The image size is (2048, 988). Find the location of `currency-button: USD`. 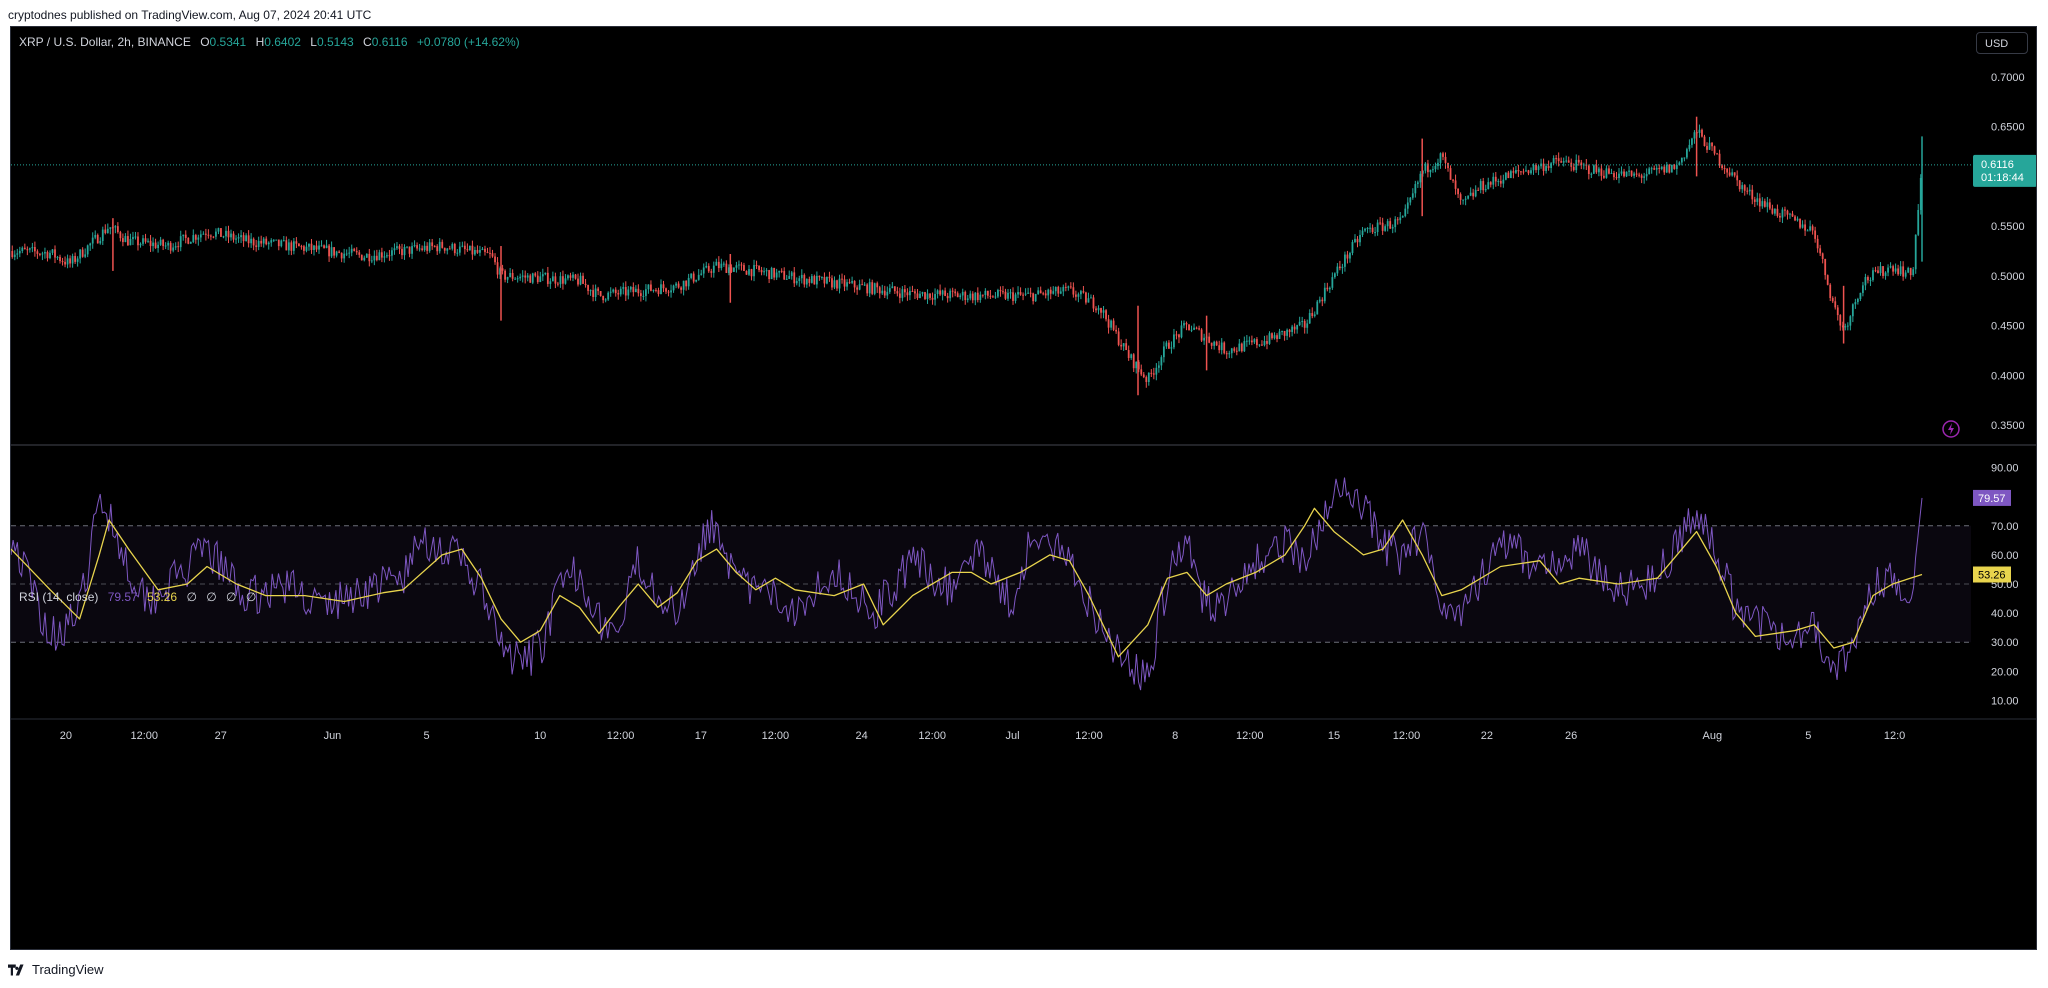

currency-button: USD is located at coordinates (2002, 43).